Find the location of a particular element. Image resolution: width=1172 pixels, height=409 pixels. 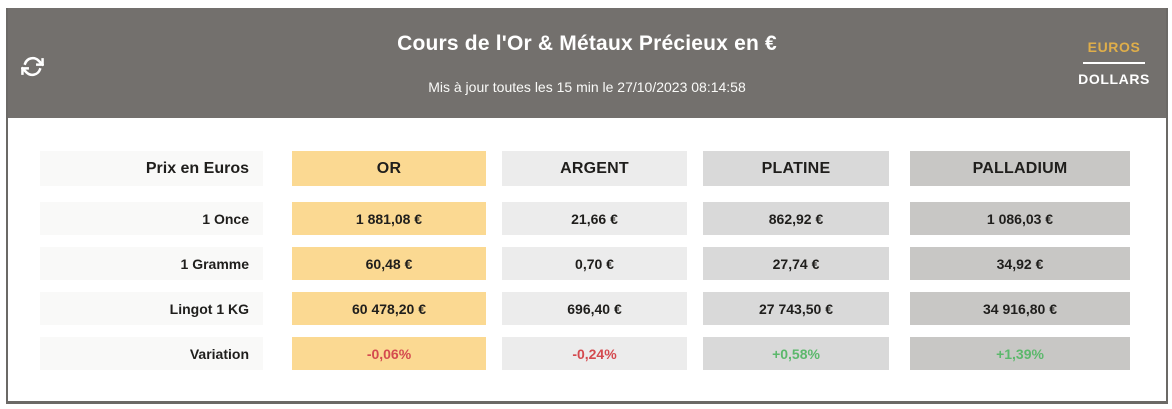

refresh-button is located at coordinates (32, 66).